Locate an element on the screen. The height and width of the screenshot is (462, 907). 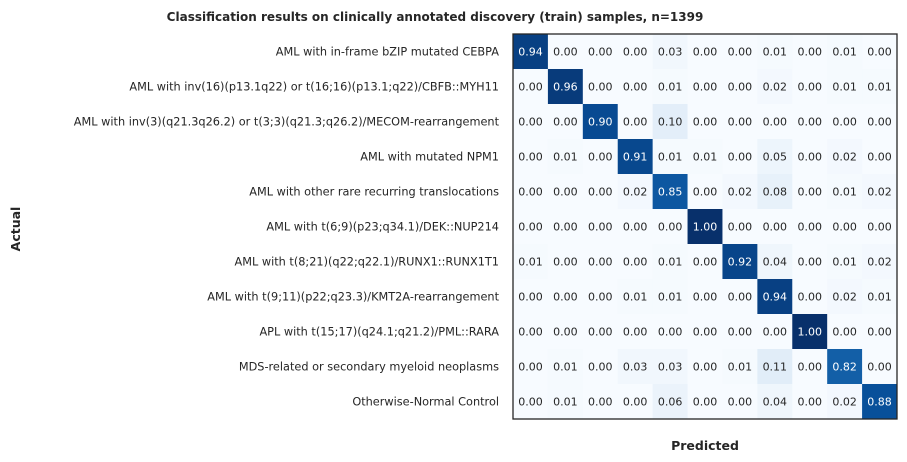
row-tick-label: AML with in-frame bZIP mutated CEBPA is located at coordinates (388, 52).